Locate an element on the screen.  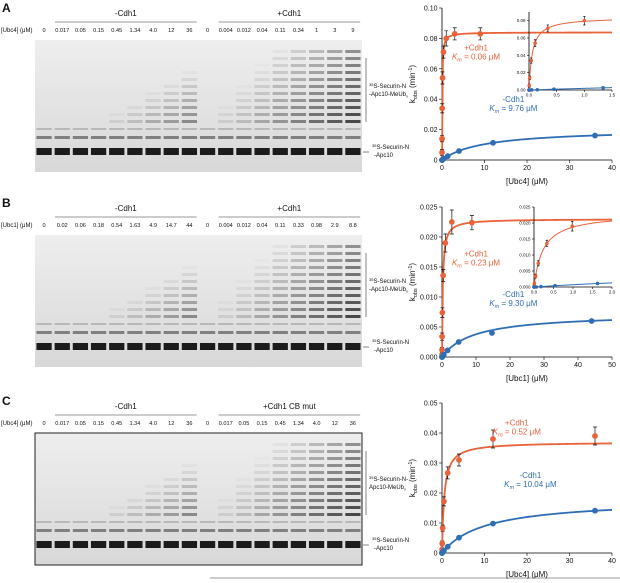
label-text: -Apc10-MeUb is located at coordinates (388, 290).